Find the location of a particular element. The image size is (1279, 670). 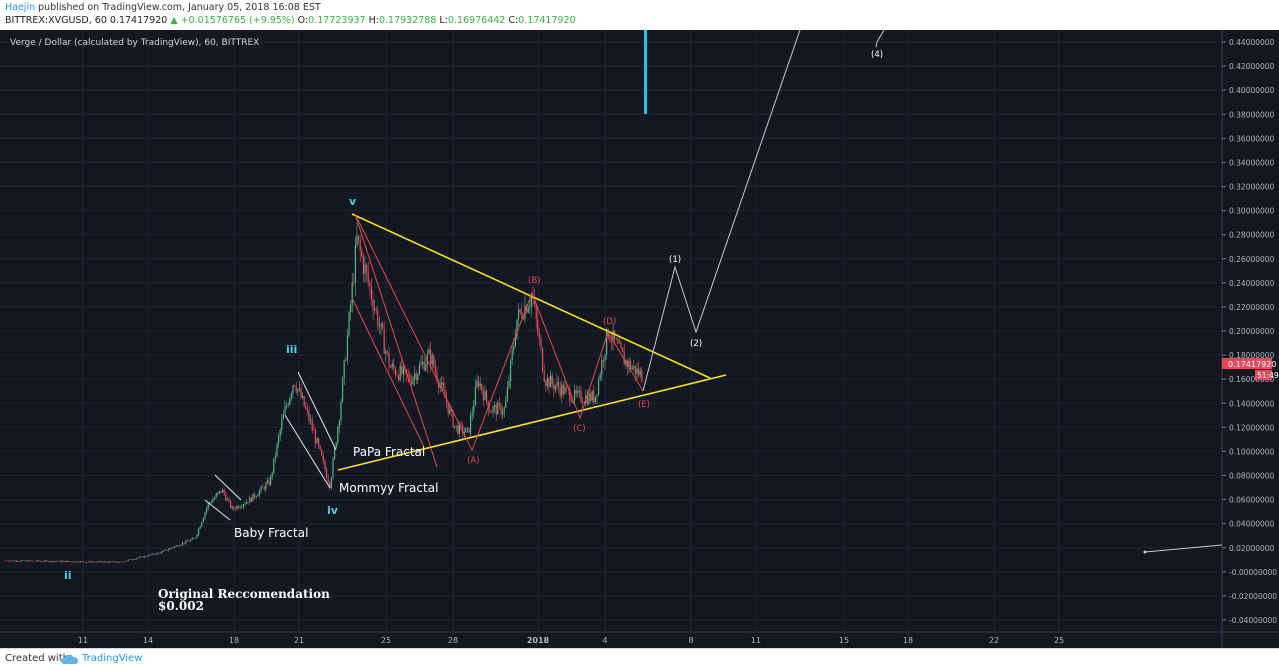

tradingview-link: TradingView is located at coordinates (112, 658).